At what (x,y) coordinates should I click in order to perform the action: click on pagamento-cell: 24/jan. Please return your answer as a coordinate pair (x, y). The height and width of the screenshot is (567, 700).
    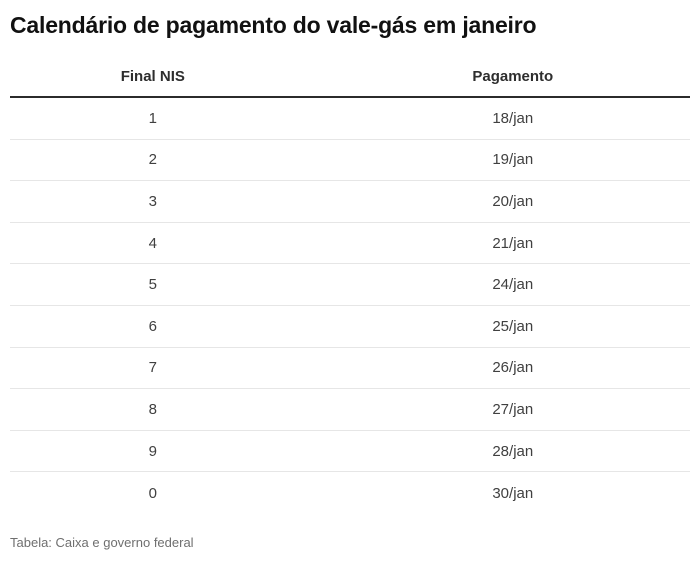
    Looking at the image, I should click on (513, 285).